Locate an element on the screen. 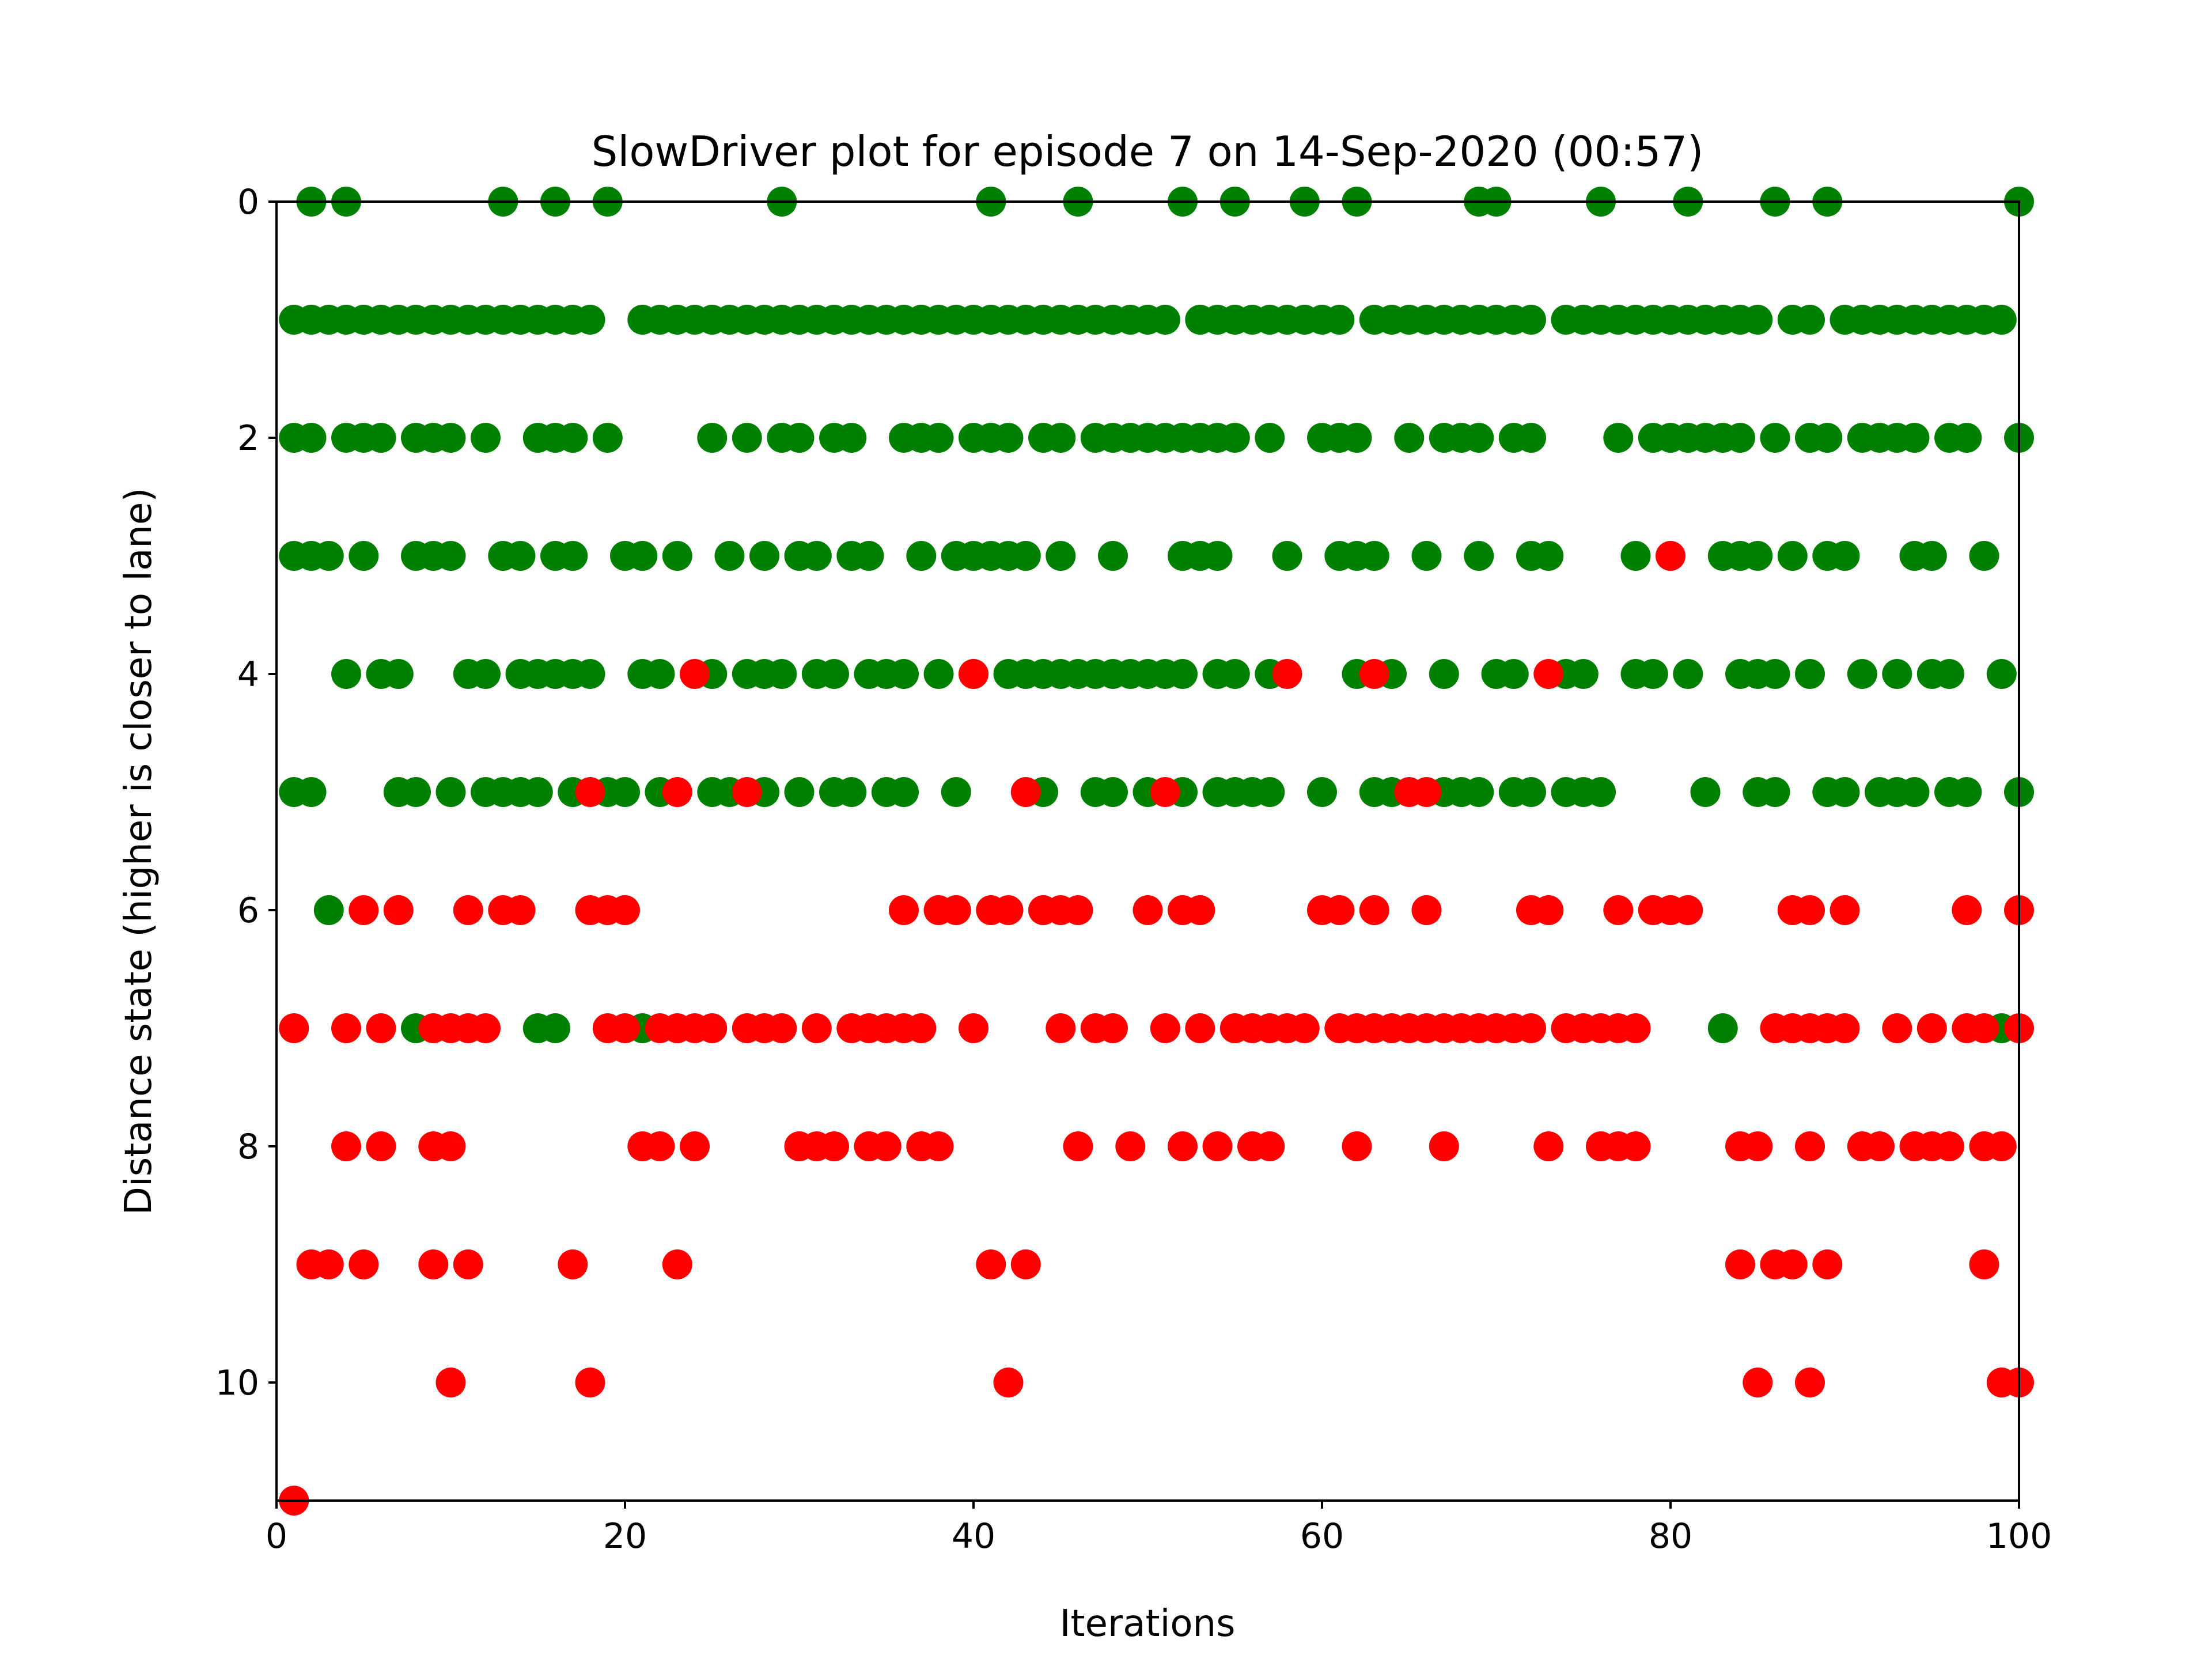 The height and width of the screenshot is (1659, 2212). y-tick-label: 4 is located at coordinates (248, 674).